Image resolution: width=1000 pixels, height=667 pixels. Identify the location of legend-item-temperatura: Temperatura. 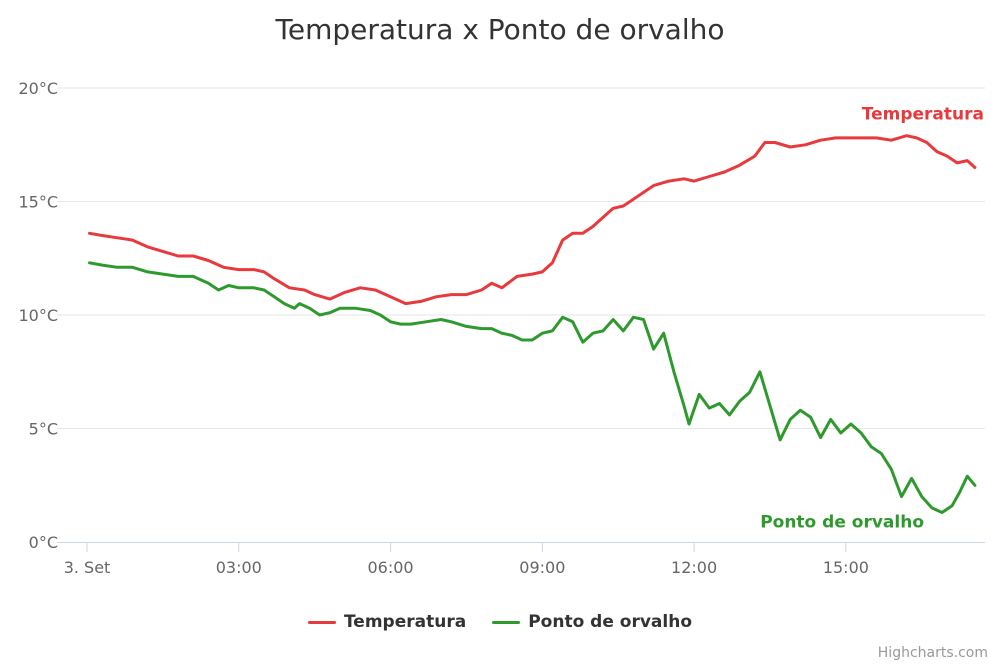
(387, 622).